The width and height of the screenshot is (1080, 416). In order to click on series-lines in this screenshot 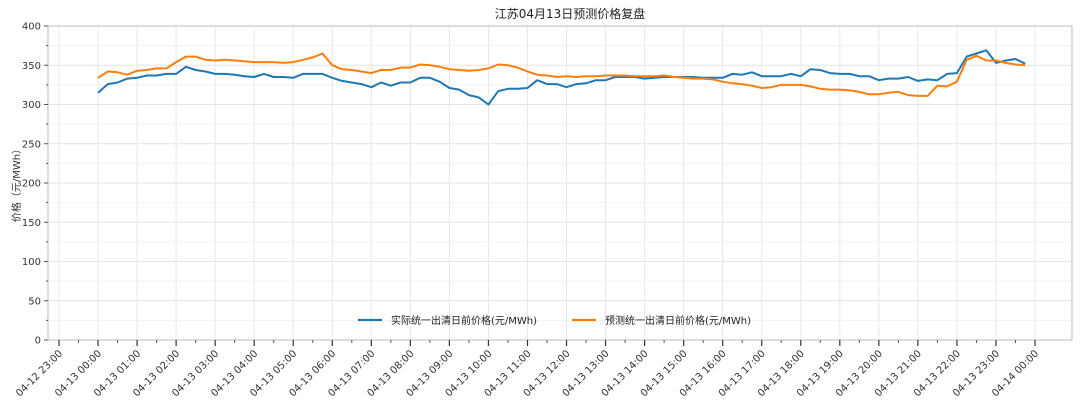, I will do `click(561, 77)`.